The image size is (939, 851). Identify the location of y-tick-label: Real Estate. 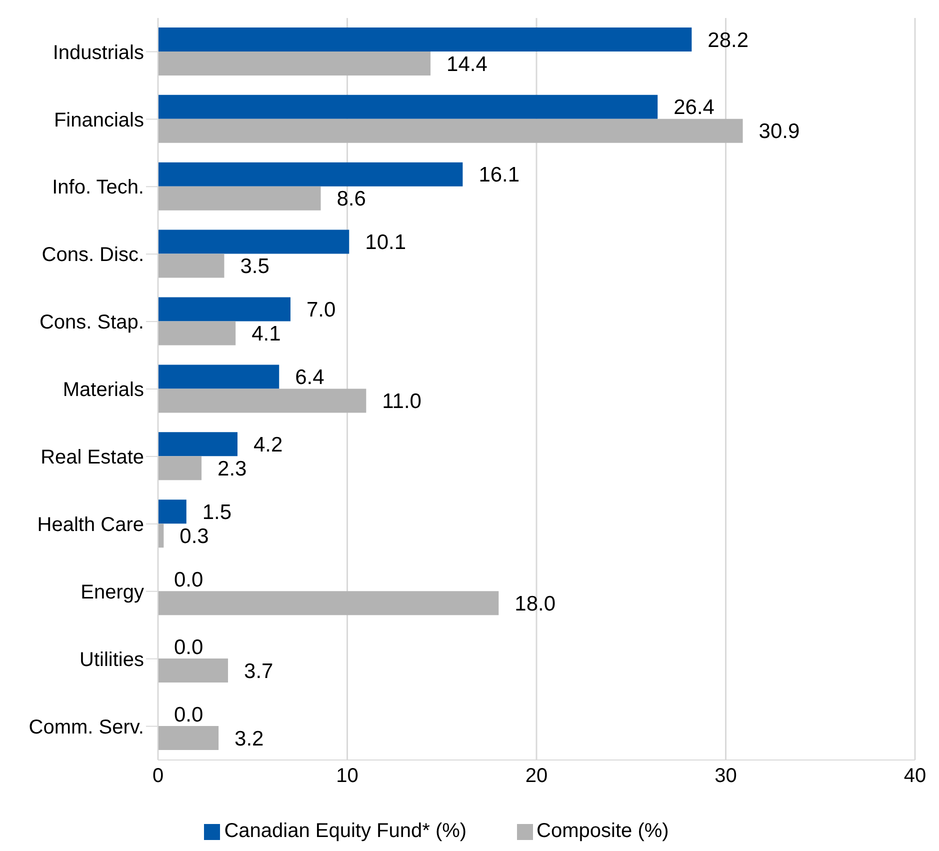
(92, 457).